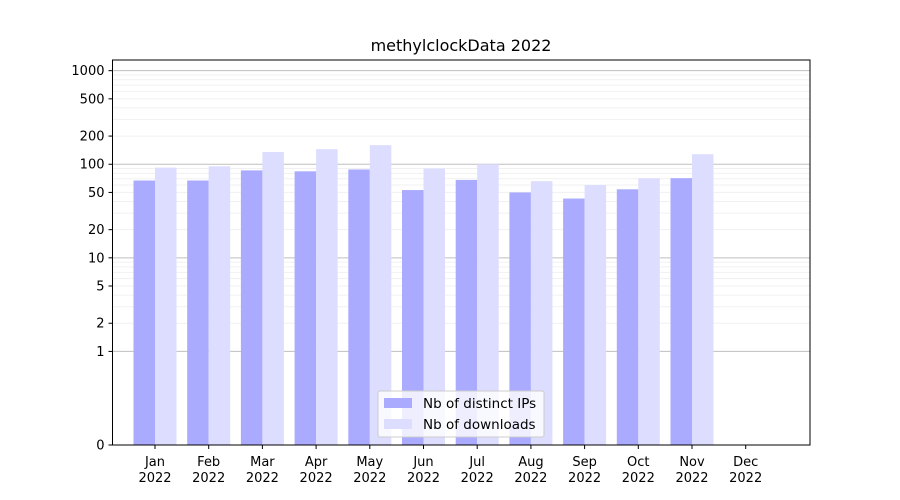  What do you see at coordinates (461, 45) in the screenshot?
I see `chart-title: methylclockData 2022` at bounding box center [461, 45].